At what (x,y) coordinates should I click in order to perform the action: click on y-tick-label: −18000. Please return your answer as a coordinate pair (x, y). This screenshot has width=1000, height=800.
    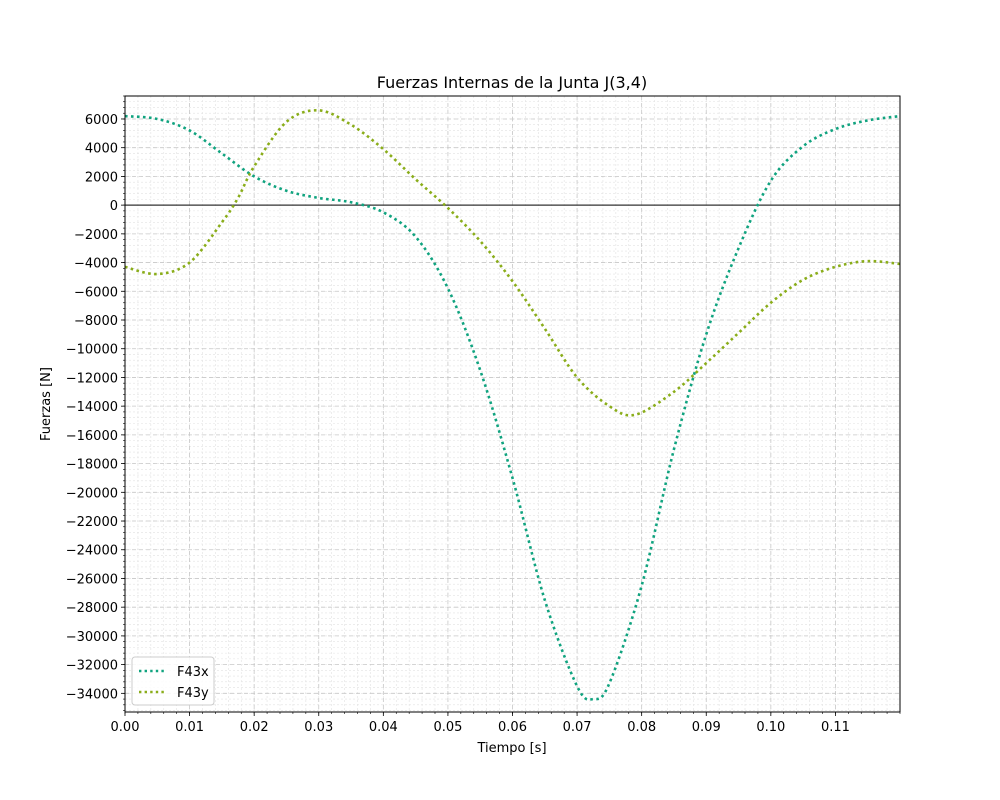
    Looking at the image, I should click on (92, 465).